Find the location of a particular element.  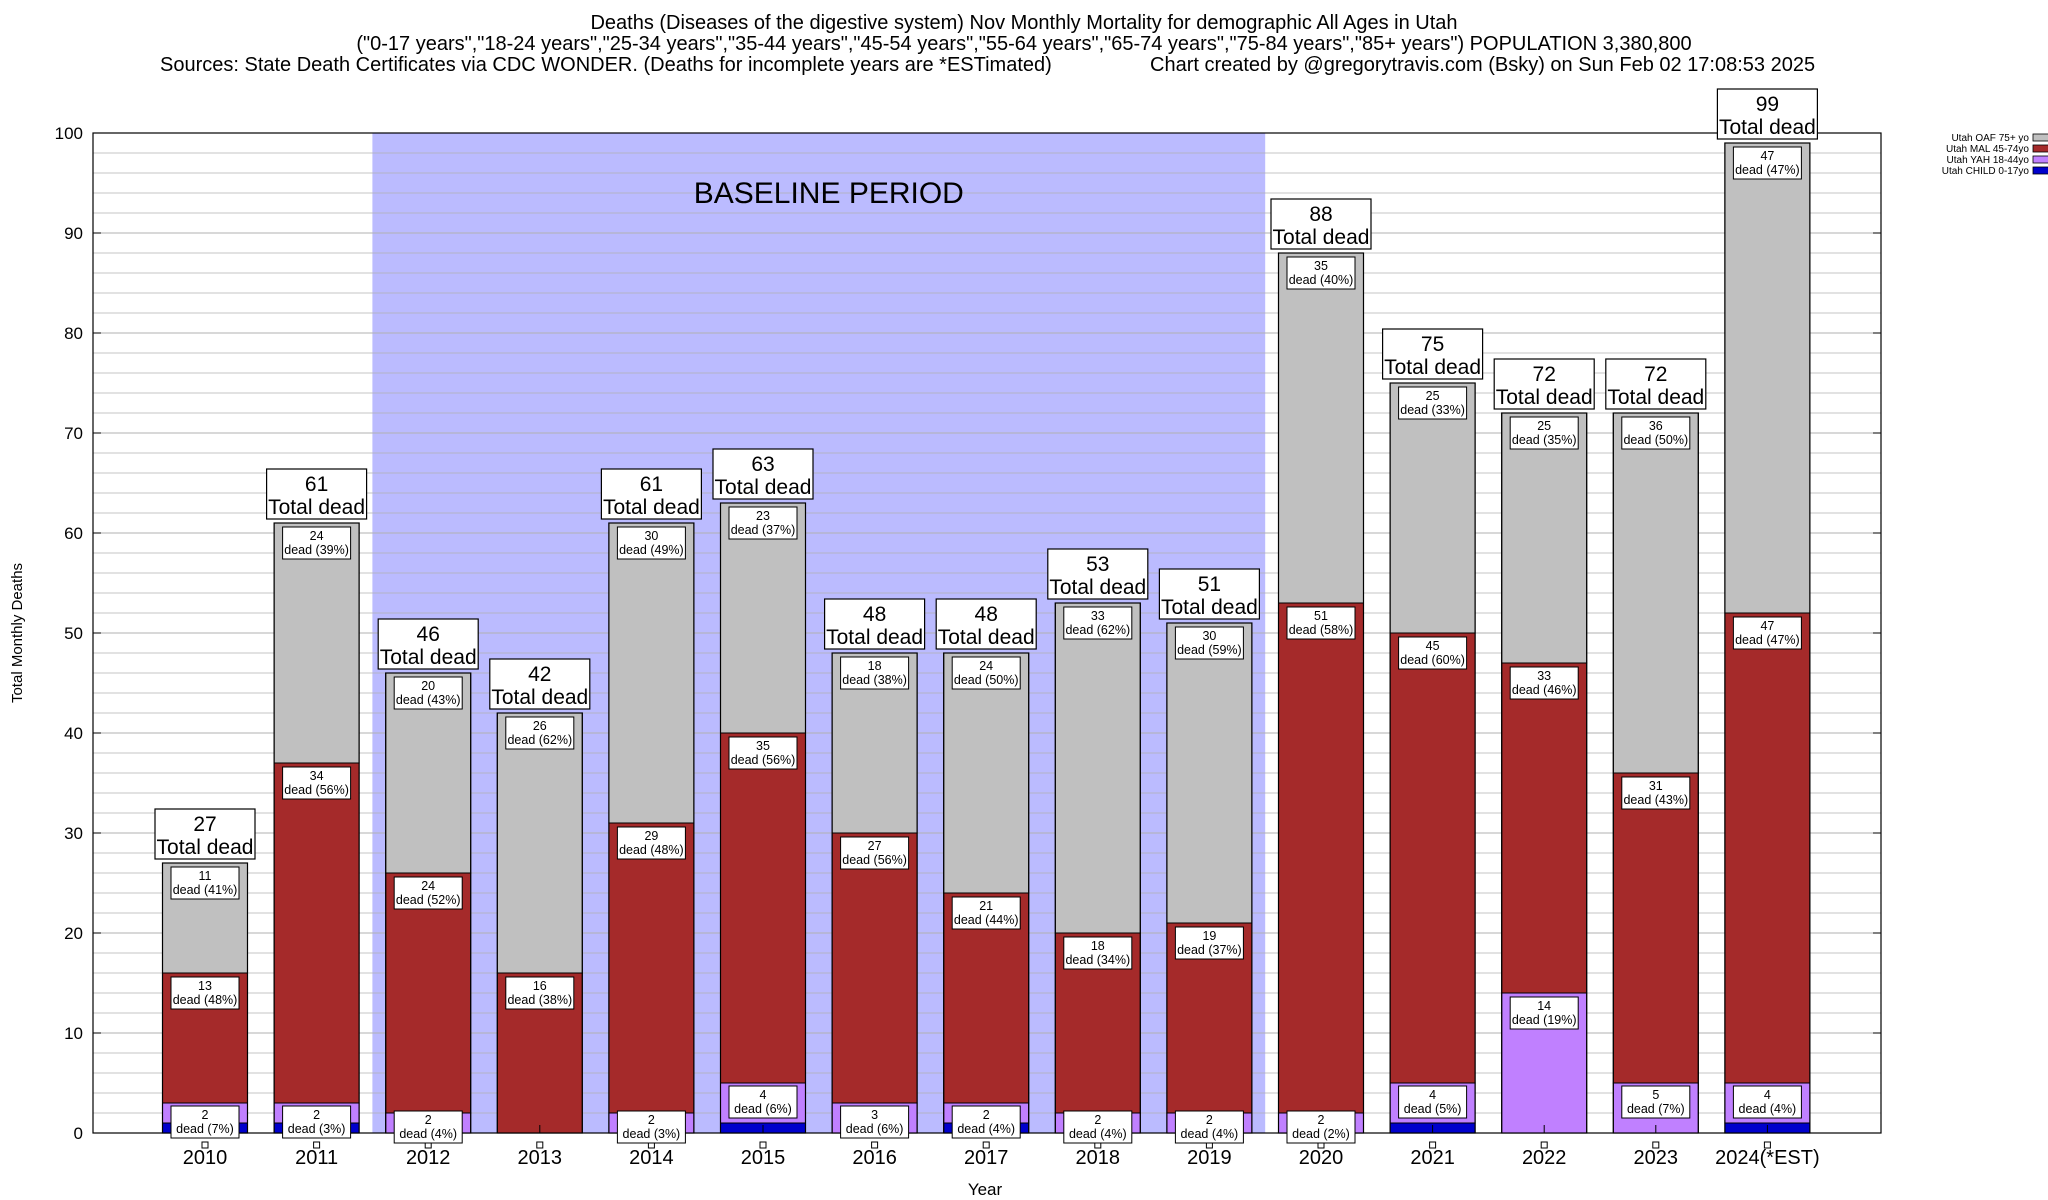

segment-value-label: 47 is located at coordinates (1767, 626).